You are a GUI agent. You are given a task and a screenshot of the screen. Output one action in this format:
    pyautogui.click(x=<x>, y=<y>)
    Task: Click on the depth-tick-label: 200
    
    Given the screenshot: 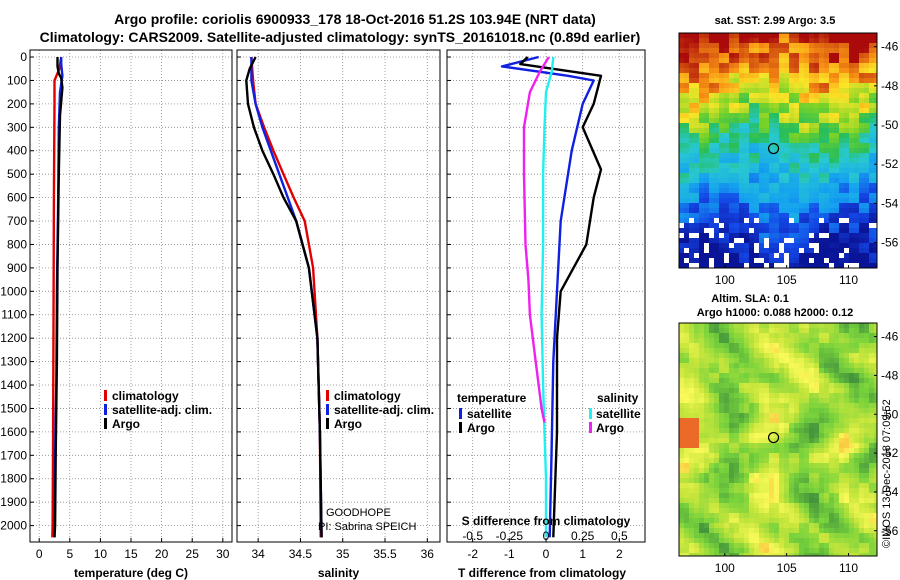 What is the action you would take?
    pyautogui.click(x=17, y=104)
    